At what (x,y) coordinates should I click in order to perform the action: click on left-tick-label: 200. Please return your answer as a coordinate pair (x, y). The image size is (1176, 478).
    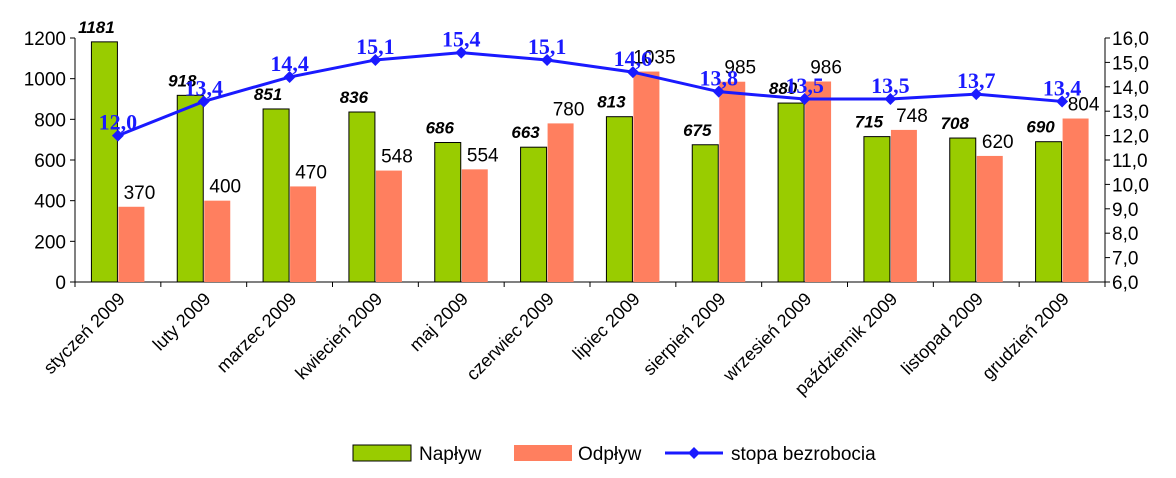
    Looking at the image, I should click on (50, 242).